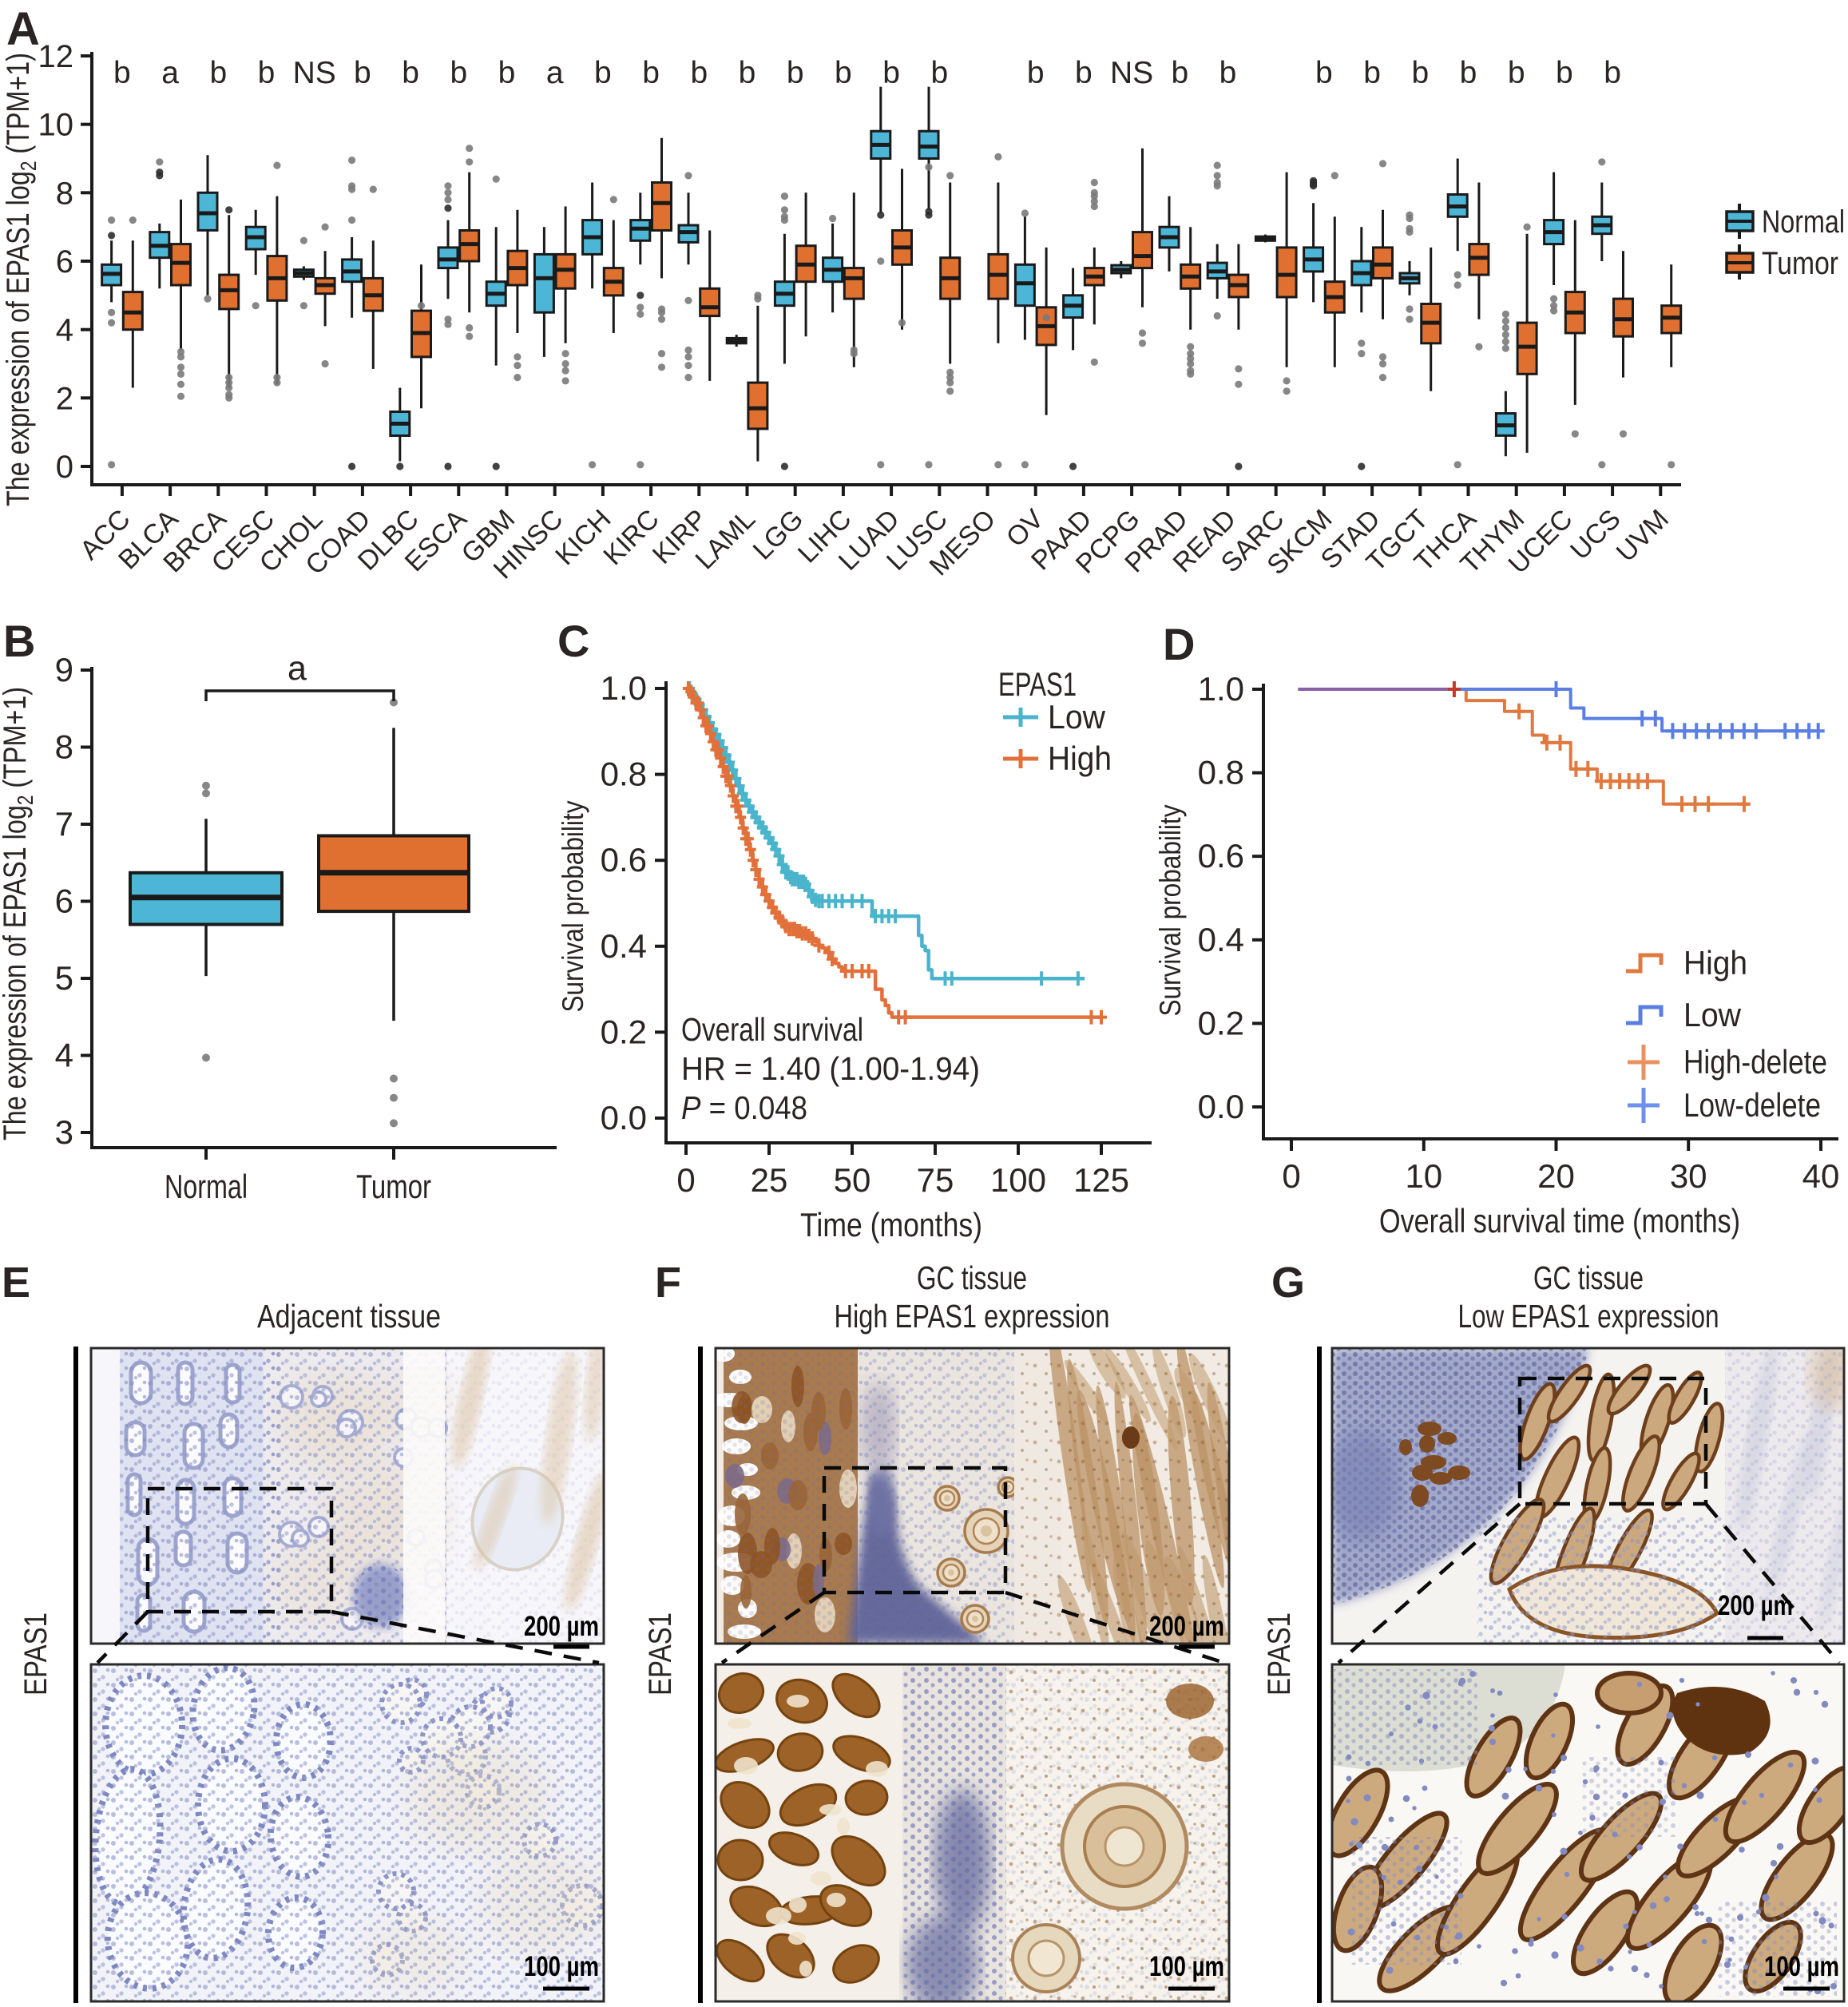 This screenshot has height=2007, width=1848. Describe the element at coordinates (1821, 1176) in the screenshot. I see `svg-text: 40` at that location.